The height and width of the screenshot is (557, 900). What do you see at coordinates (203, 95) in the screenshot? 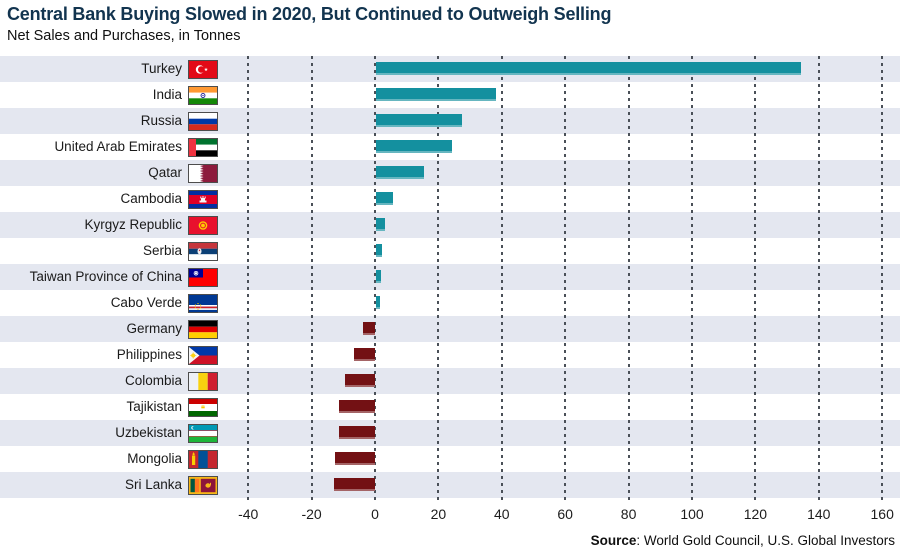
I see `india-flag-icon` at bounding box center [203, 95].